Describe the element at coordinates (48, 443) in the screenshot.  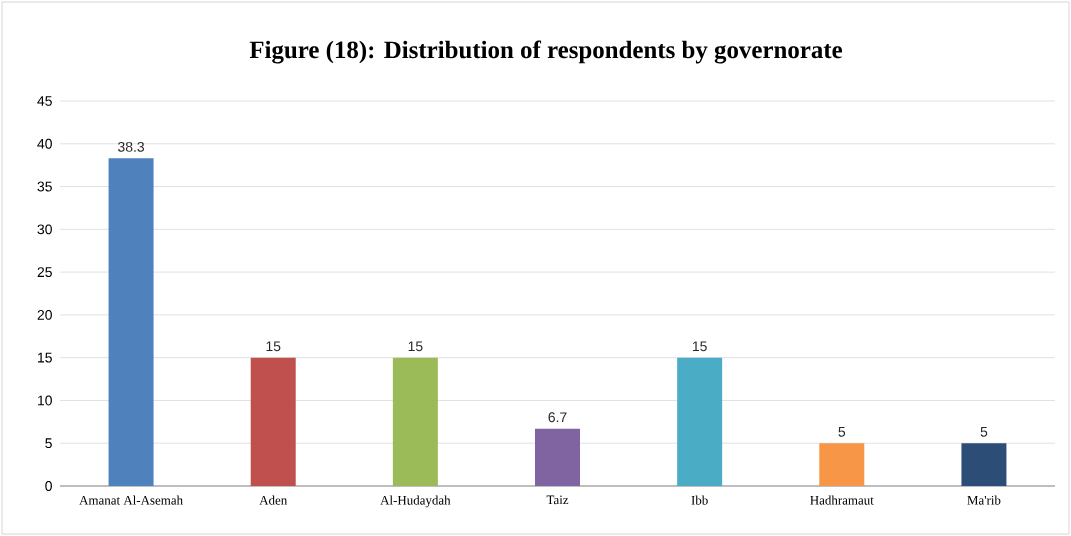
I see `y-tick-label: 5` at that location.